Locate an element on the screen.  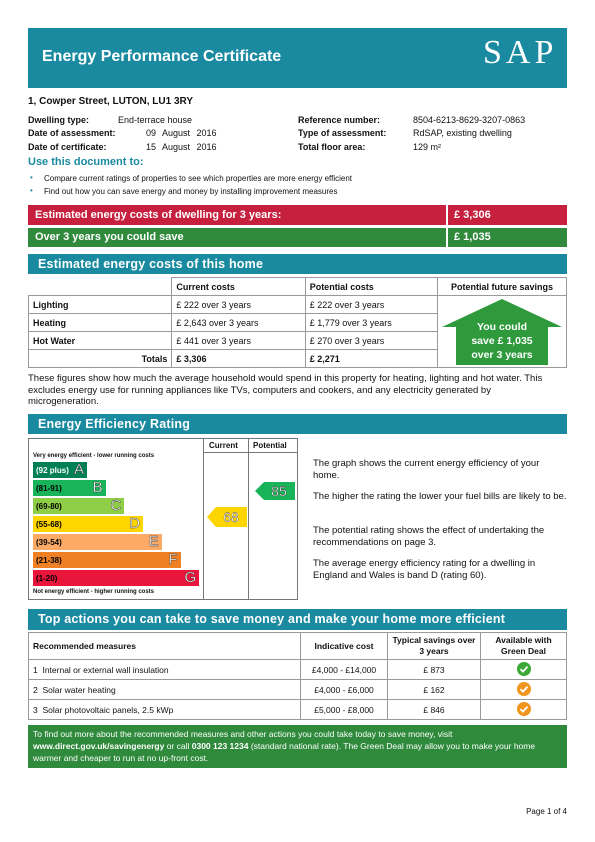
current-arrow: 68 is located at coordinates (227, 517).